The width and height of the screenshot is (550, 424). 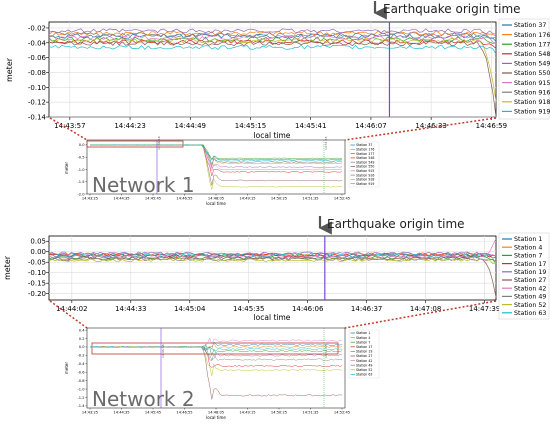 I want to click on x-tick-label: 14:46:59, so click(x=491, y=126).